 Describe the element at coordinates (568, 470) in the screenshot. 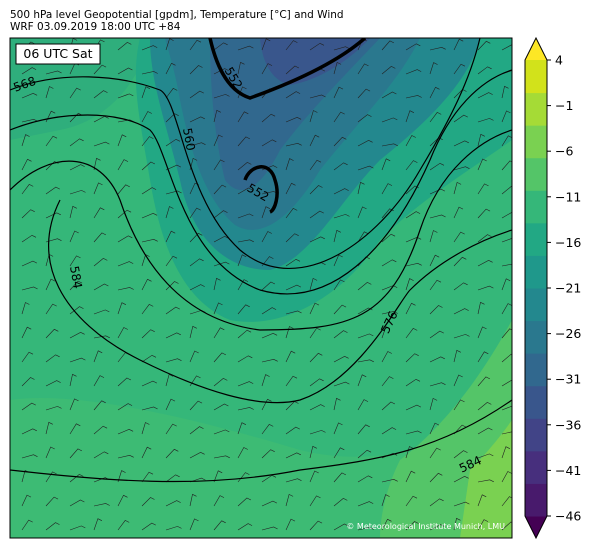

I see `colorbar-tick-label: −41` at that location.